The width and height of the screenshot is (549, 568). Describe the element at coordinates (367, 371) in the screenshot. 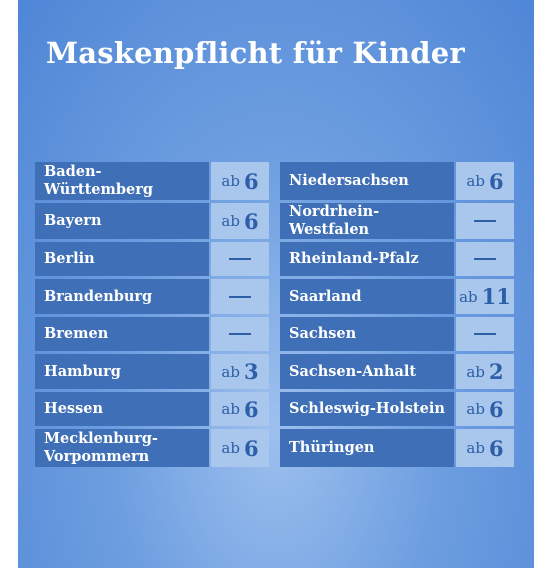

I see `state-name: Sachsen-Anhalt` at that location.